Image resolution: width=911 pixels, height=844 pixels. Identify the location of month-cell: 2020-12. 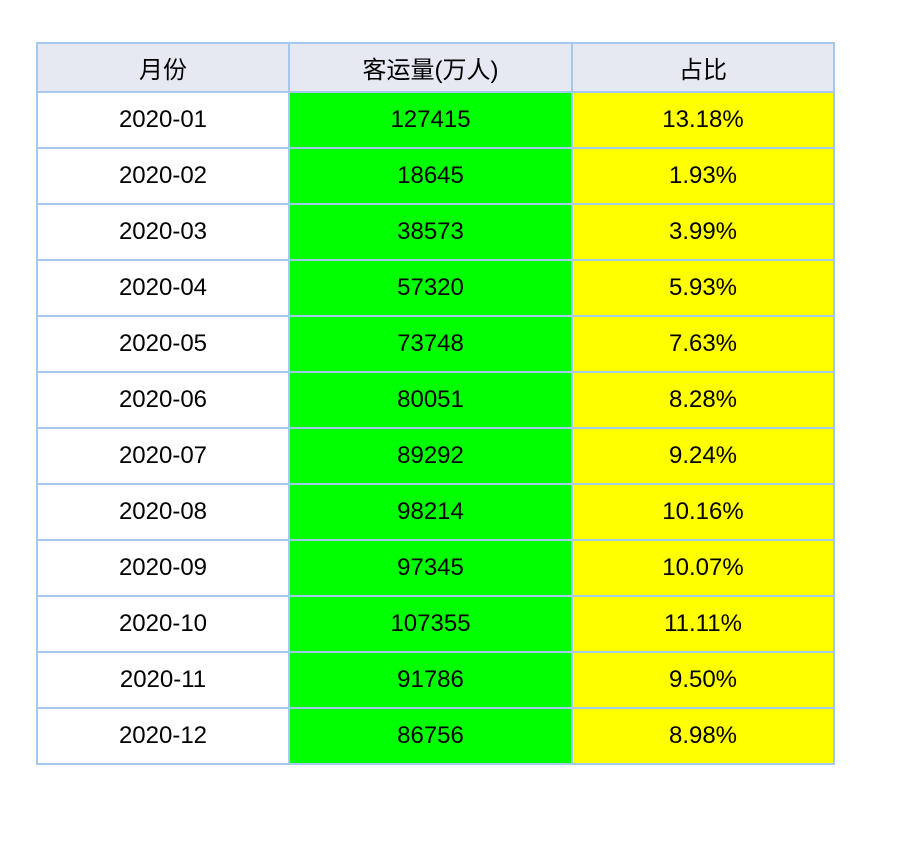
(163, 736).